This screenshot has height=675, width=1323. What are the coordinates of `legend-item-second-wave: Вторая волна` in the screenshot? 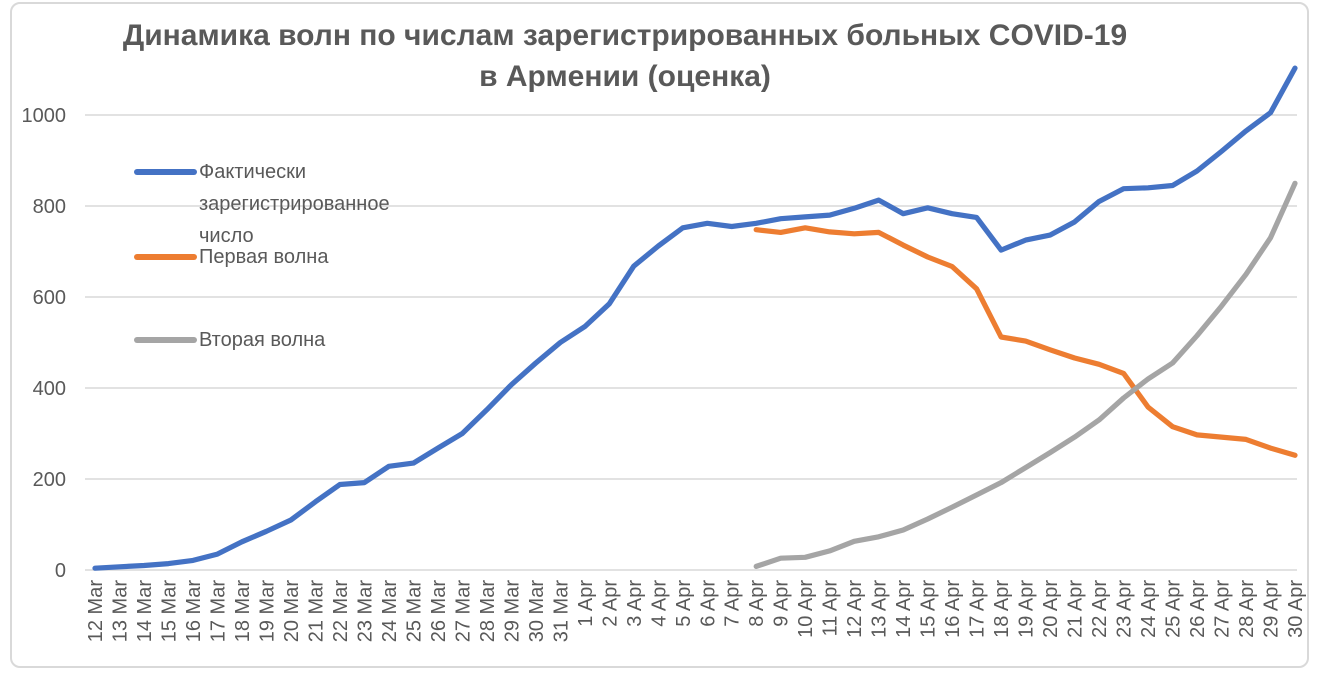 It's located at (229, 340).